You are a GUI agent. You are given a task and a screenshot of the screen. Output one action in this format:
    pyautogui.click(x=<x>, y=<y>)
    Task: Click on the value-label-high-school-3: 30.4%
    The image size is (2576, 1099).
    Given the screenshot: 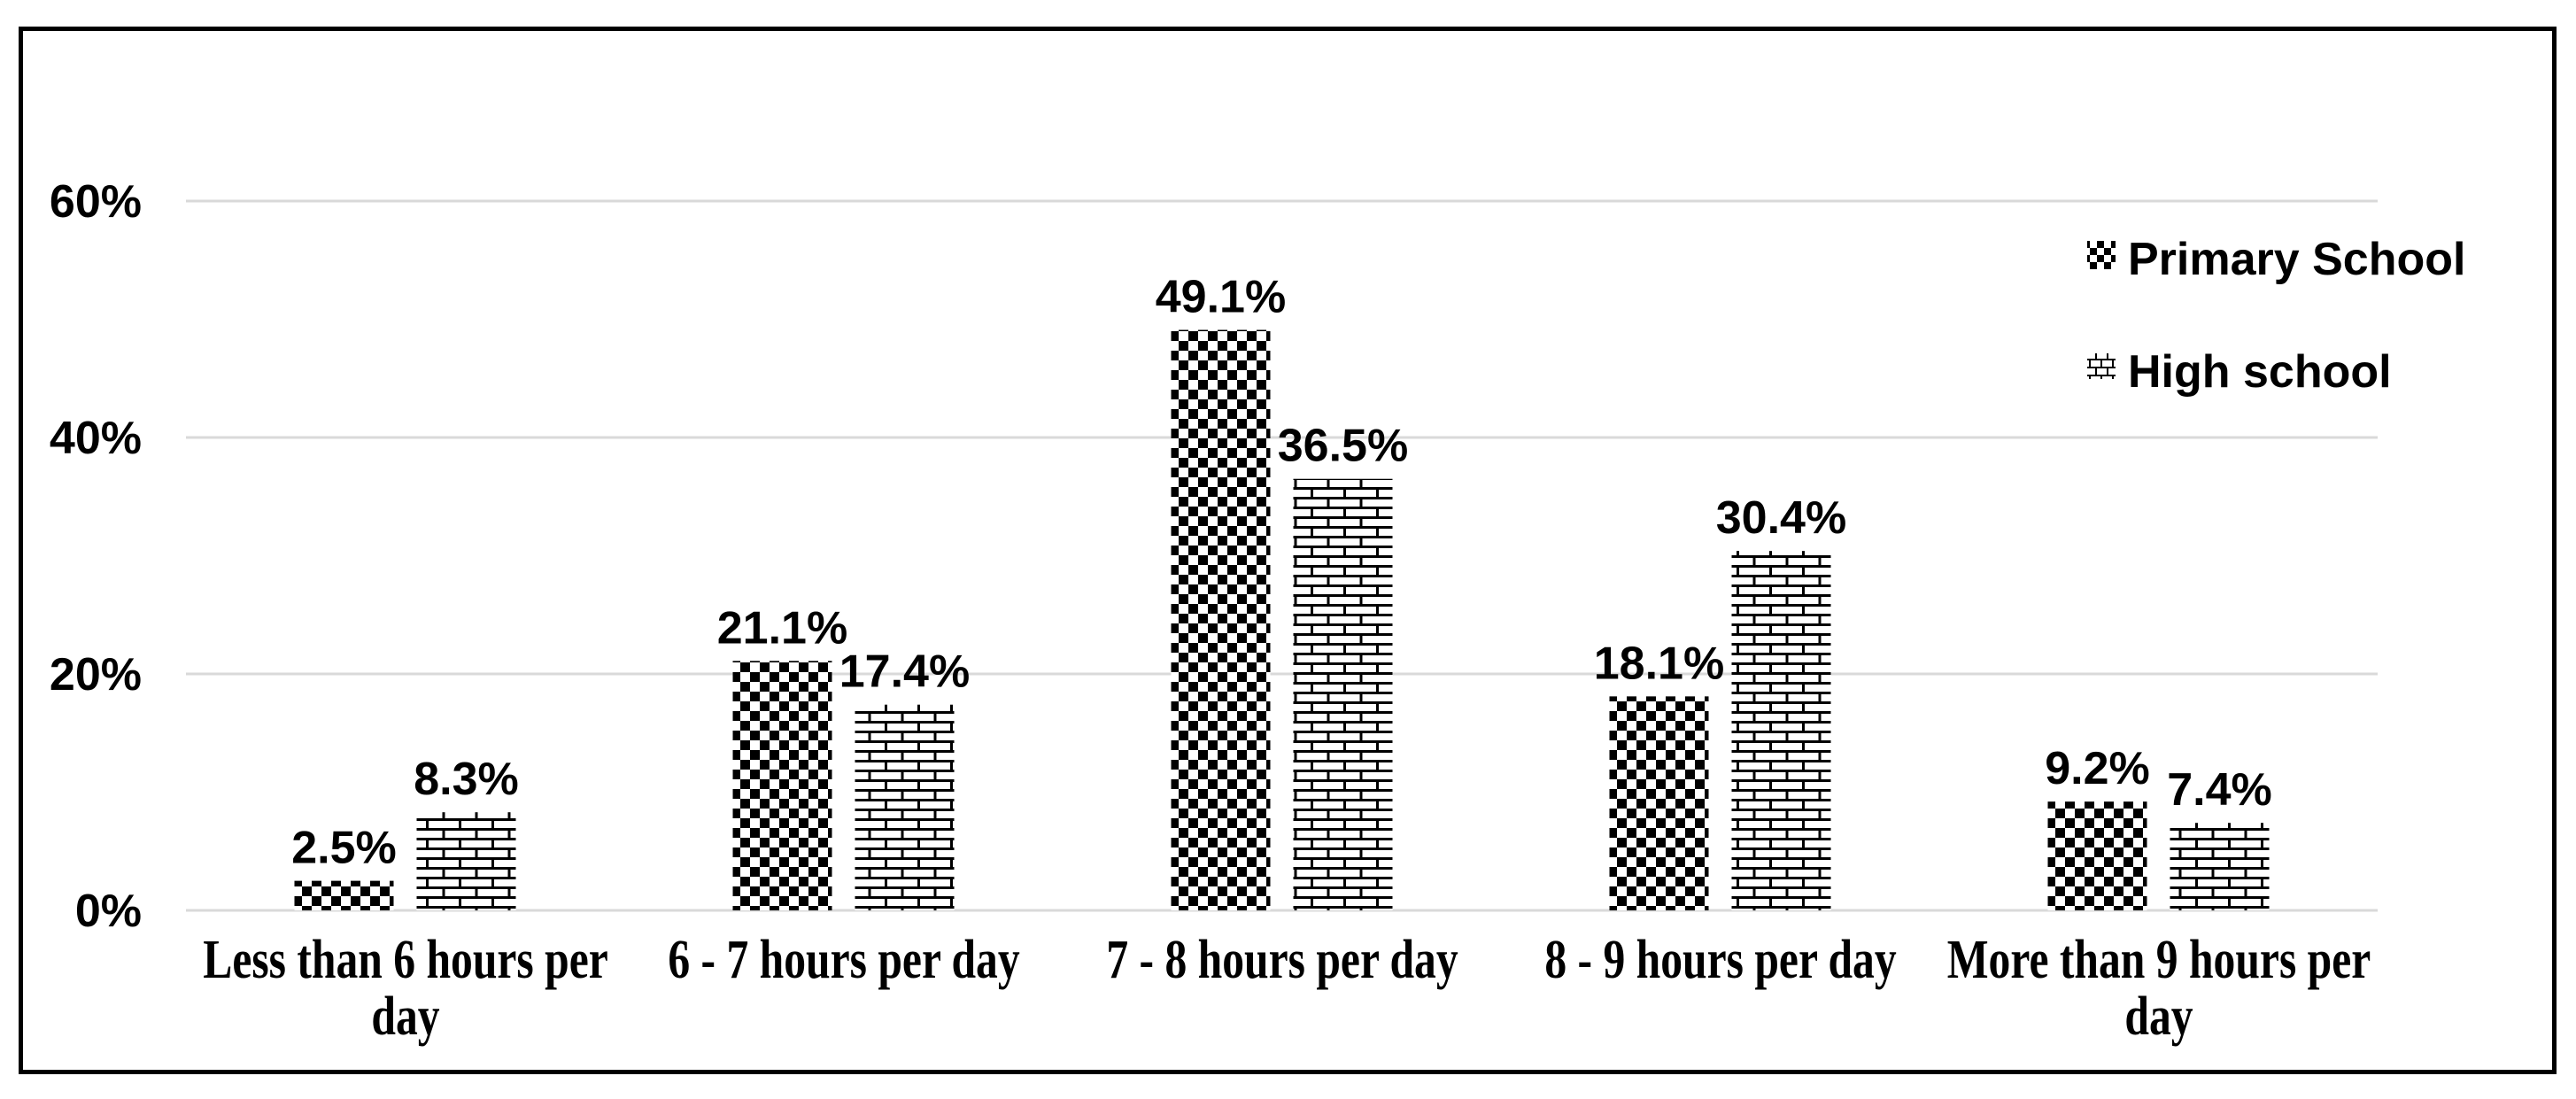 What is the action you would take?
    pyautogui.click(x=1781, y=518)
    